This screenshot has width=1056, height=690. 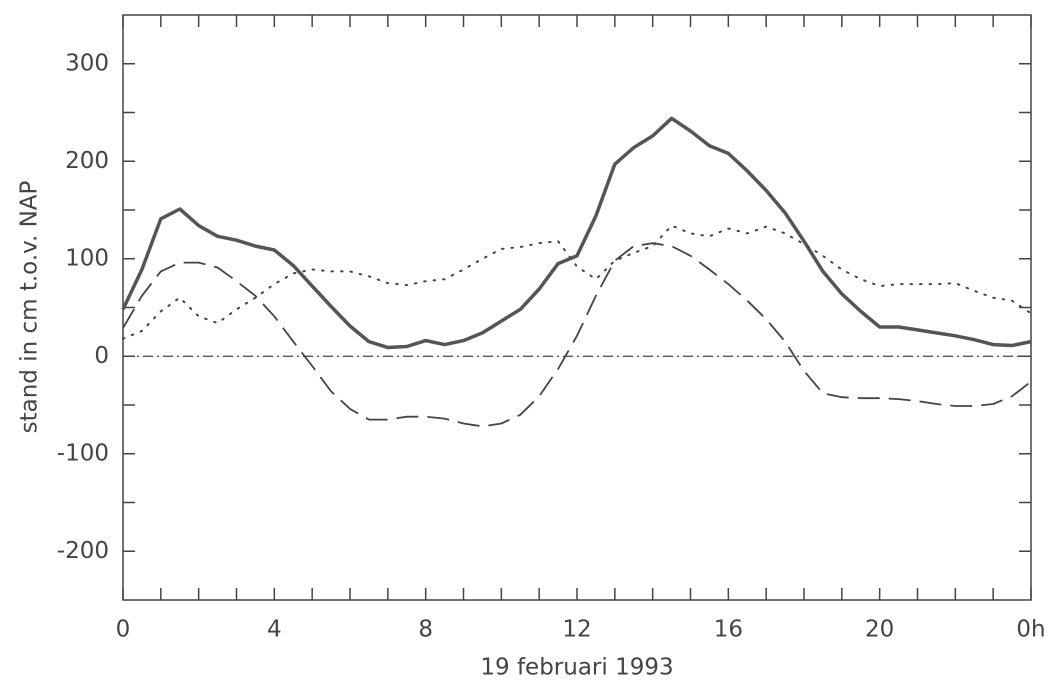 I want to click on y-tick-label: 0, so click(x=101, y=356).